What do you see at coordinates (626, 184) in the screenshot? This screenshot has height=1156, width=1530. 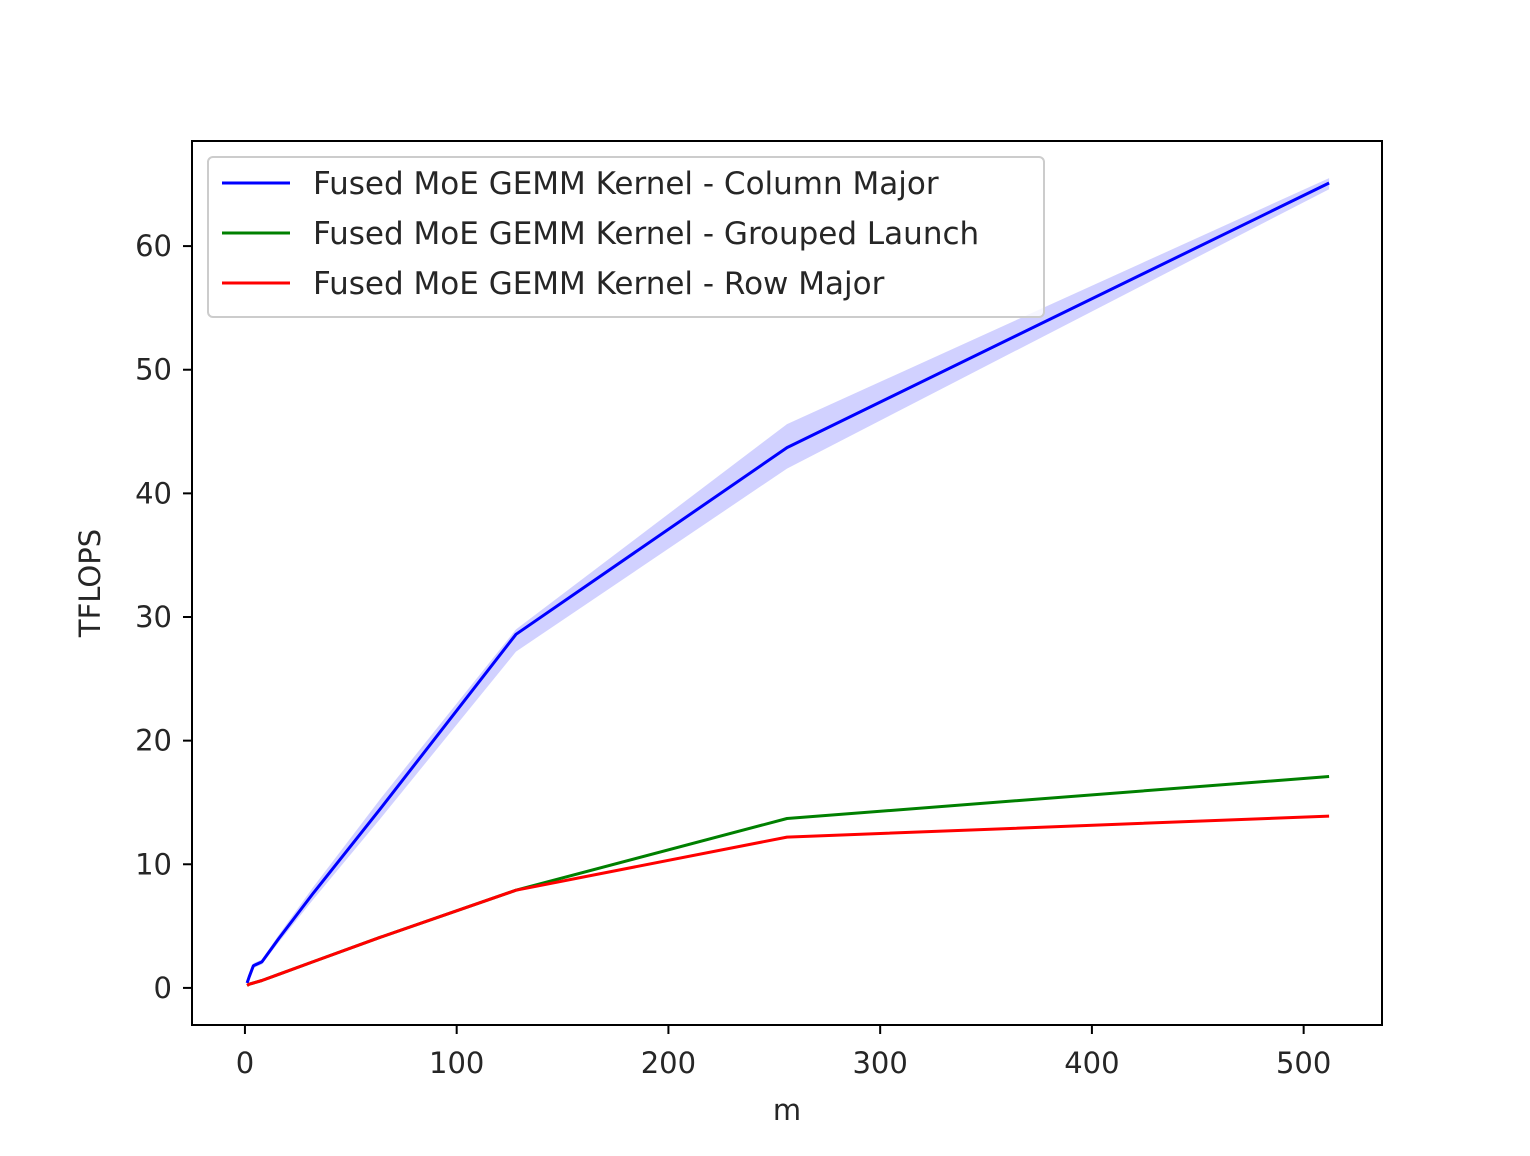 I see `legend-label-0: Fused MoE GEMM Kernel - Column Major` at bounding box center [626, 184].